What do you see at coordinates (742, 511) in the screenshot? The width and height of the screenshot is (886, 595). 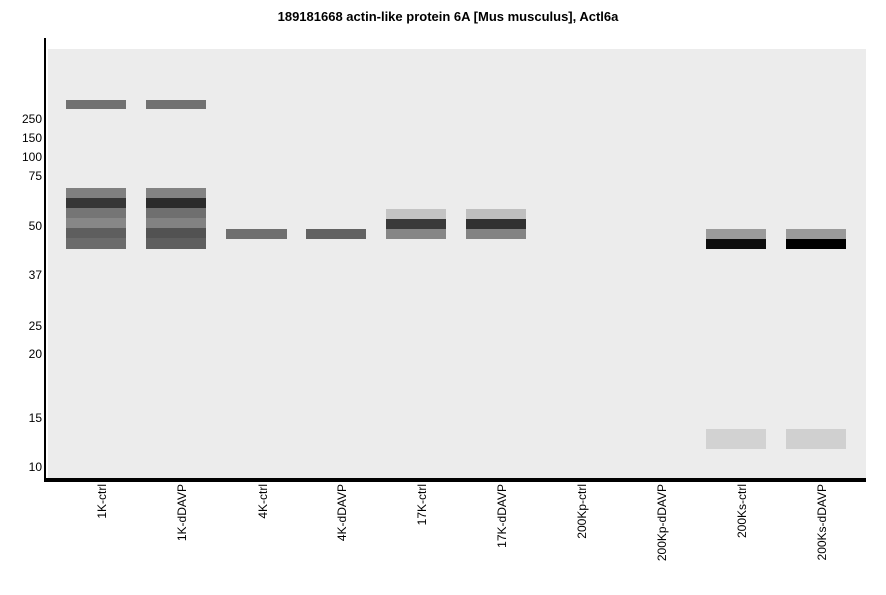 I see `lane-label-200Ks-ctrl: 200Ks-ctrl` at bounding box center [742, 511].